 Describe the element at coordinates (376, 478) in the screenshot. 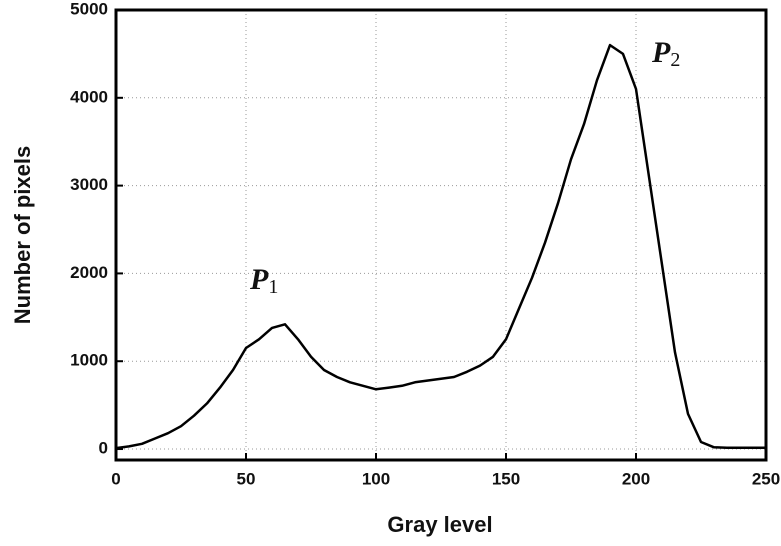

I see `x-tick-label: 100` at that location.